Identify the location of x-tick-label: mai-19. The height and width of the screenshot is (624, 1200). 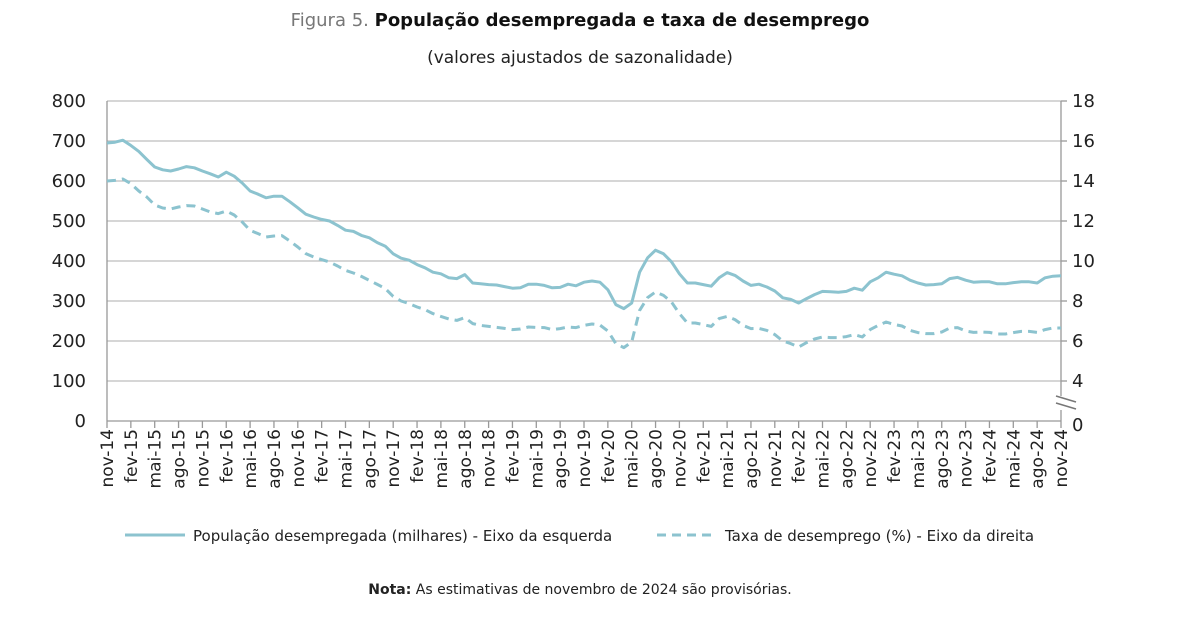
(537, 458).